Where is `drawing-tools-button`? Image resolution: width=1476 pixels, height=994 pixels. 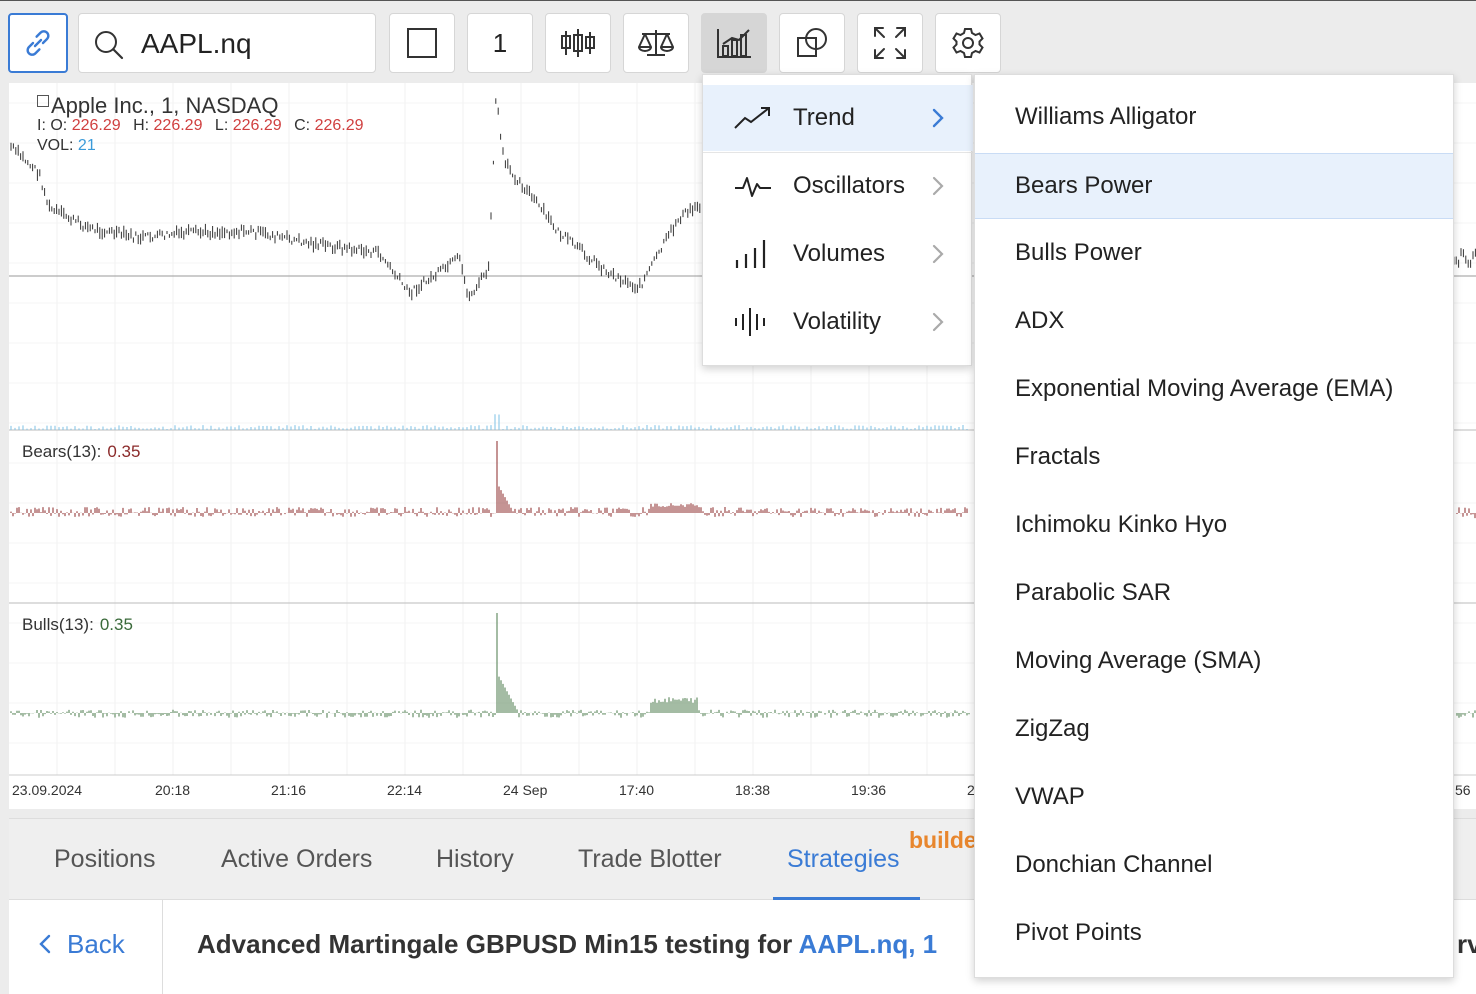
drawing-tools-button is located at coordinates (812, 43).